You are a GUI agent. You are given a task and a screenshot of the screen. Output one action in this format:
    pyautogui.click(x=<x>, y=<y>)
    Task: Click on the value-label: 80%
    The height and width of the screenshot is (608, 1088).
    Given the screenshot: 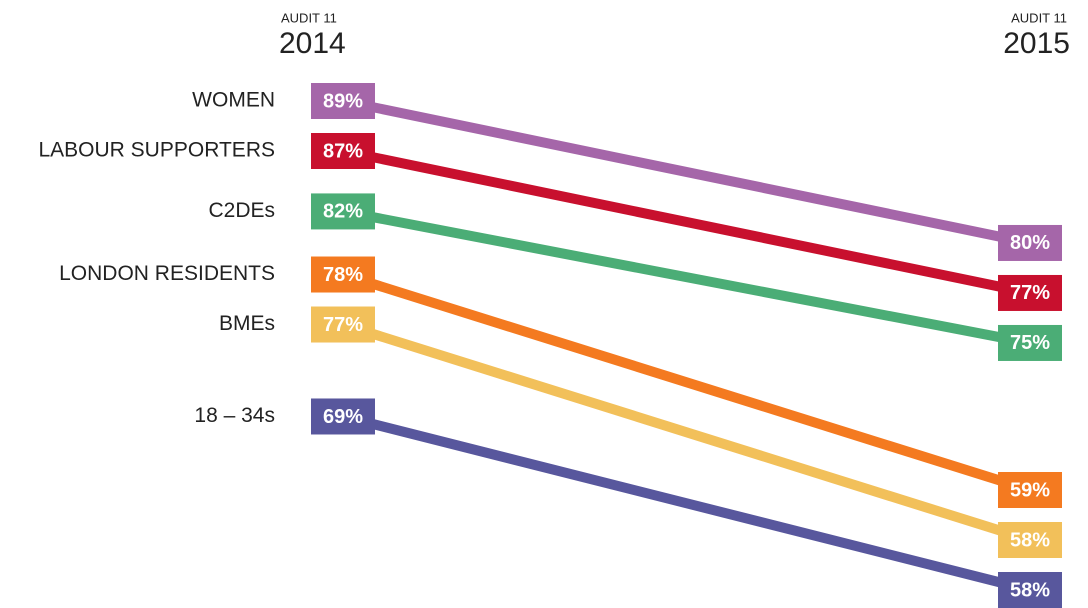 What is the action you would take?
    pyautogui.click(x=1030, y=243)
    